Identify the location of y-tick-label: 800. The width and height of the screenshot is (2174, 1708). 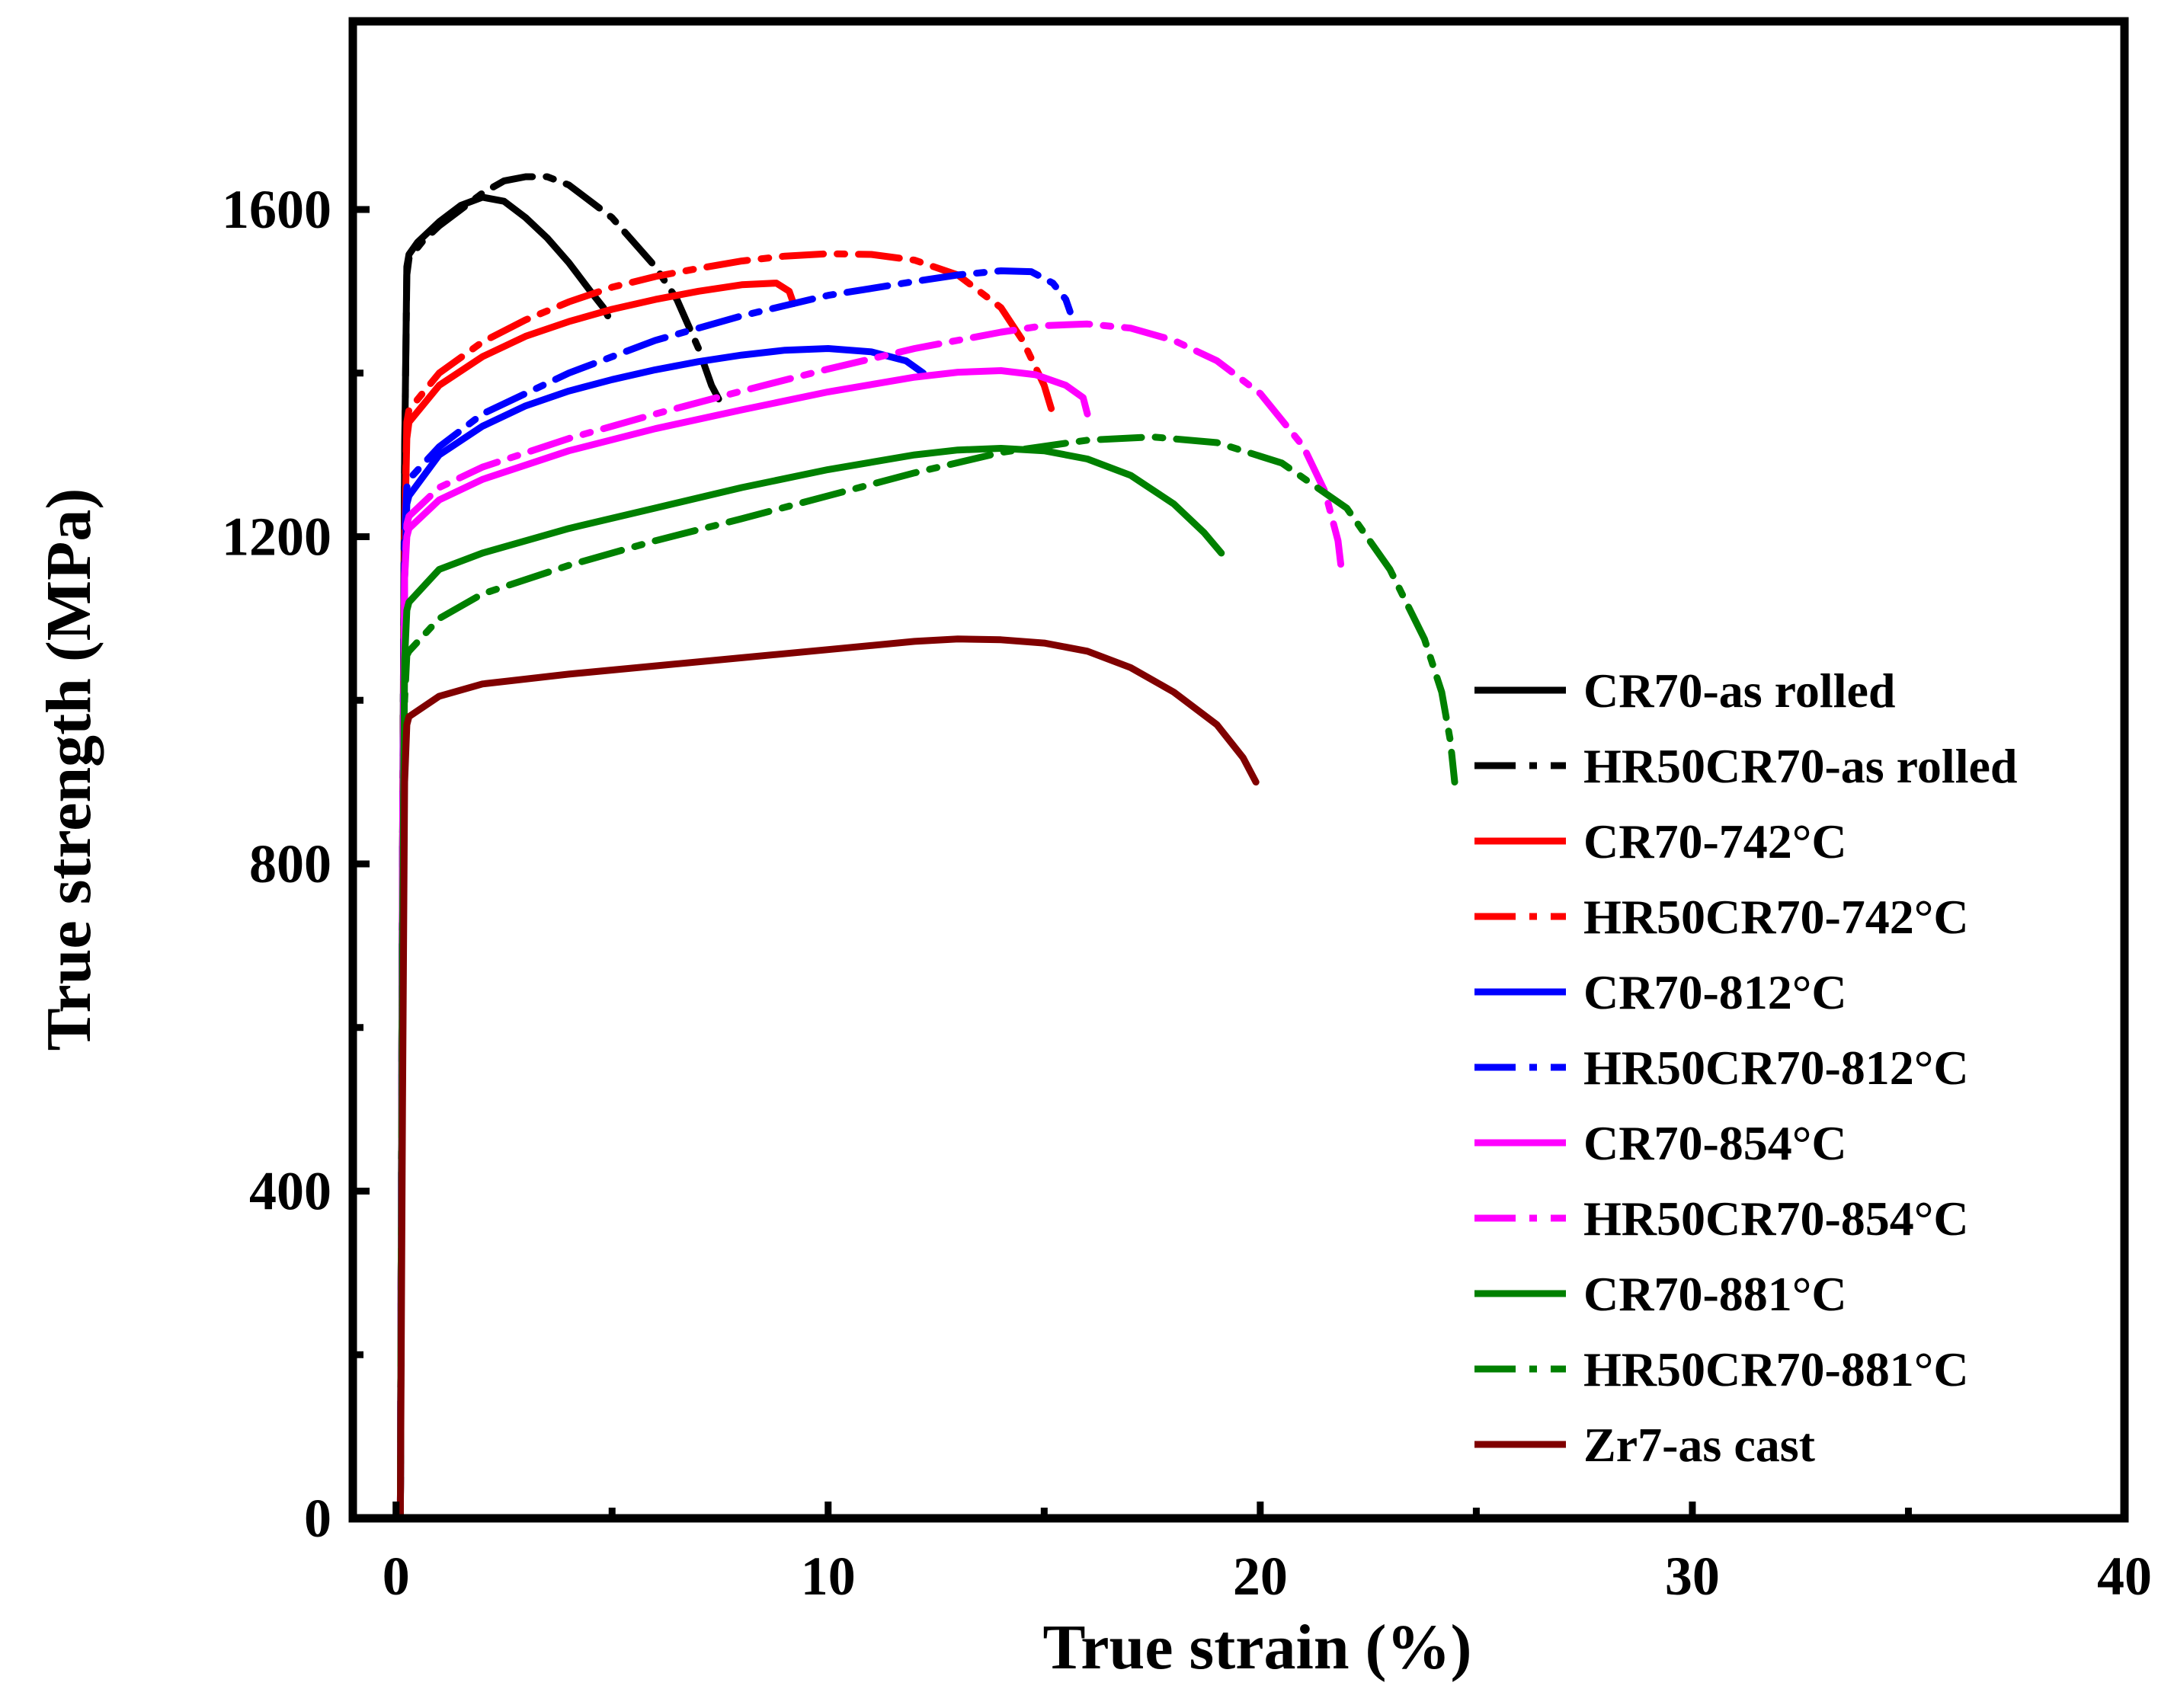
(290, 864).